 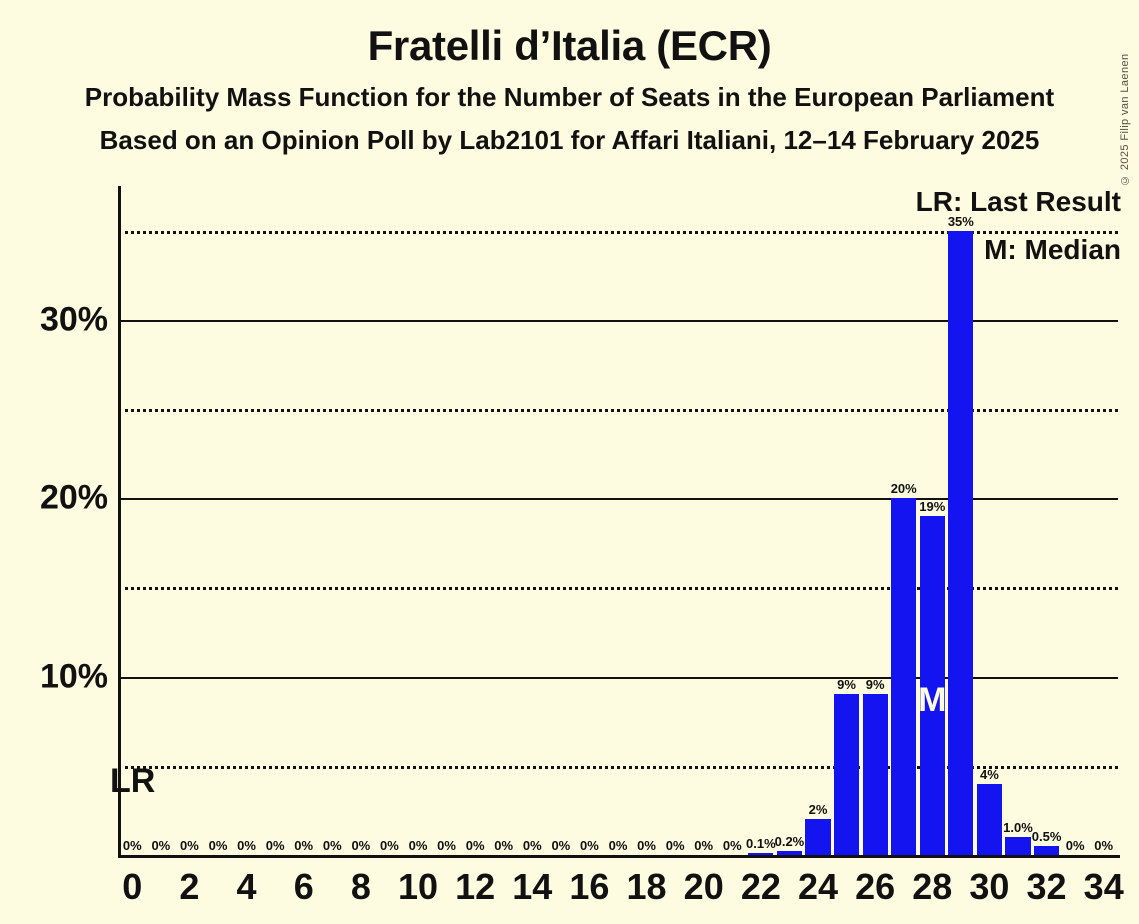 What do you see at coordinates (246, 845) in the screenshot?
I see `bar-value-label-seat-4: 0%` at bounding box center [246, 845].